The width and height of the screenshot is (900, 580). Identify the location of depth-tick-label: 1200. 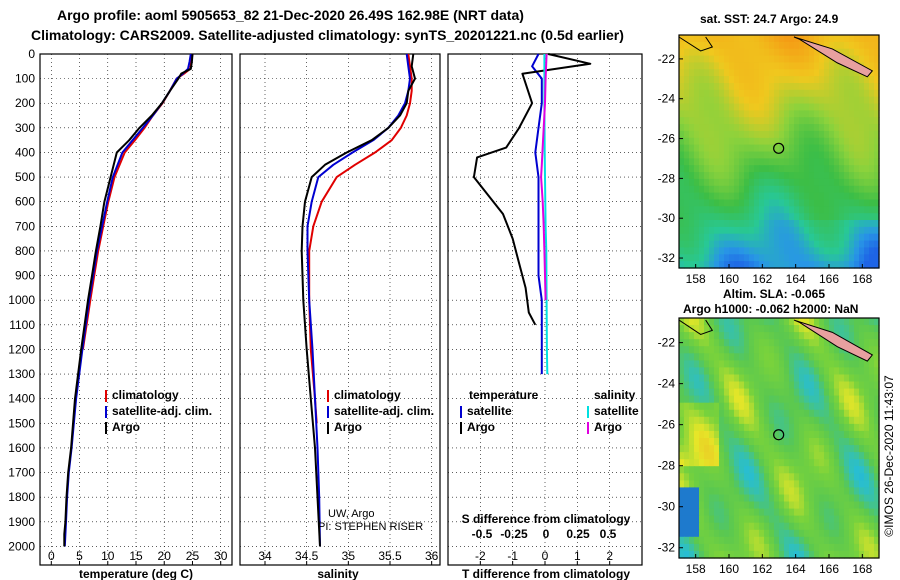
(21, 349).